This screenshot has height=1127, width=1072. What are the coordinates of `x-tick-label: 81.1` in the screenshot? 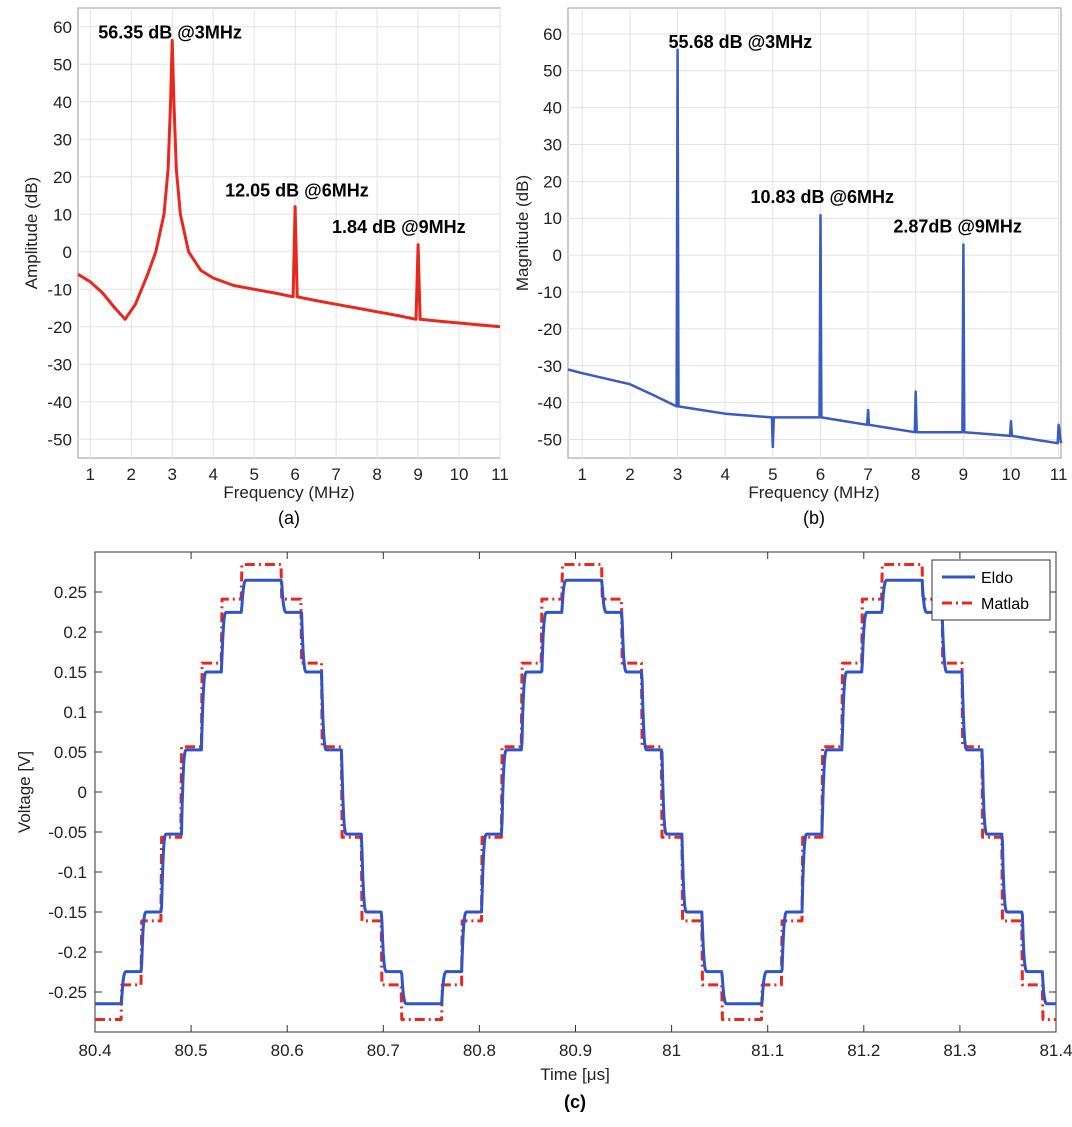 It's located at (767, 1050).